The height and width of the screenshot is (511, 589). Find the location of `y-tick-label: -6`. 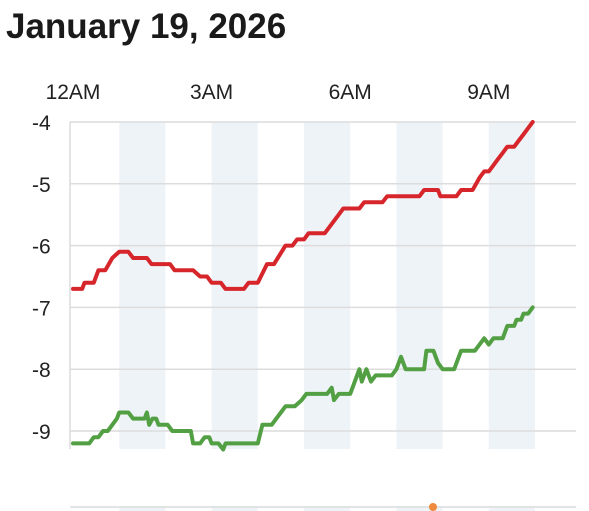

y-tick-label: -6 is located at coordinates (41, 247).